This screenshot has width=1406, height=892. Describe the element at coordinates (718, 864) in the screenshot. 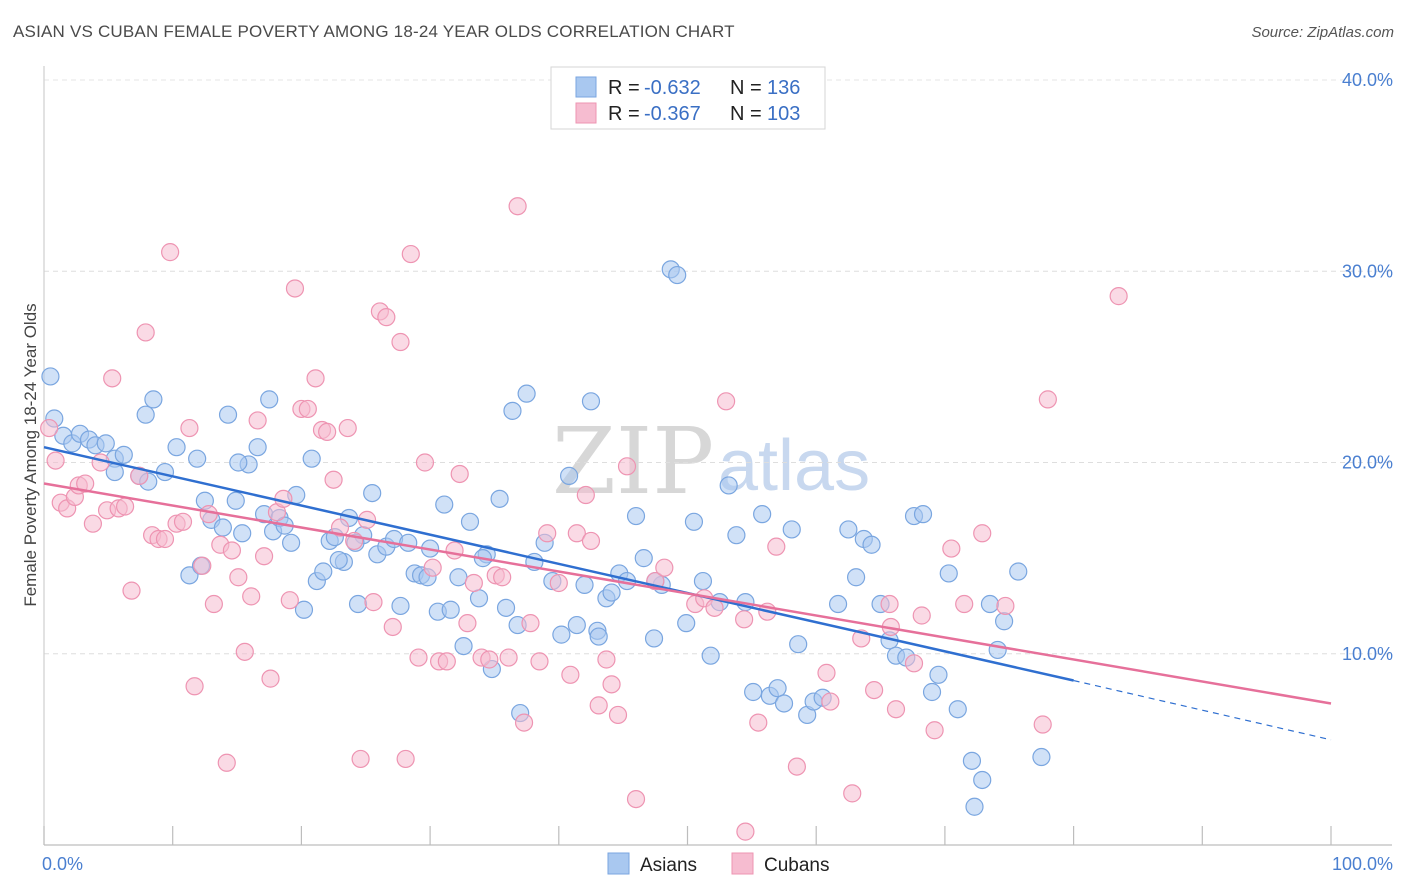

I see `bottom-legend: Asians Cubans` at that location.